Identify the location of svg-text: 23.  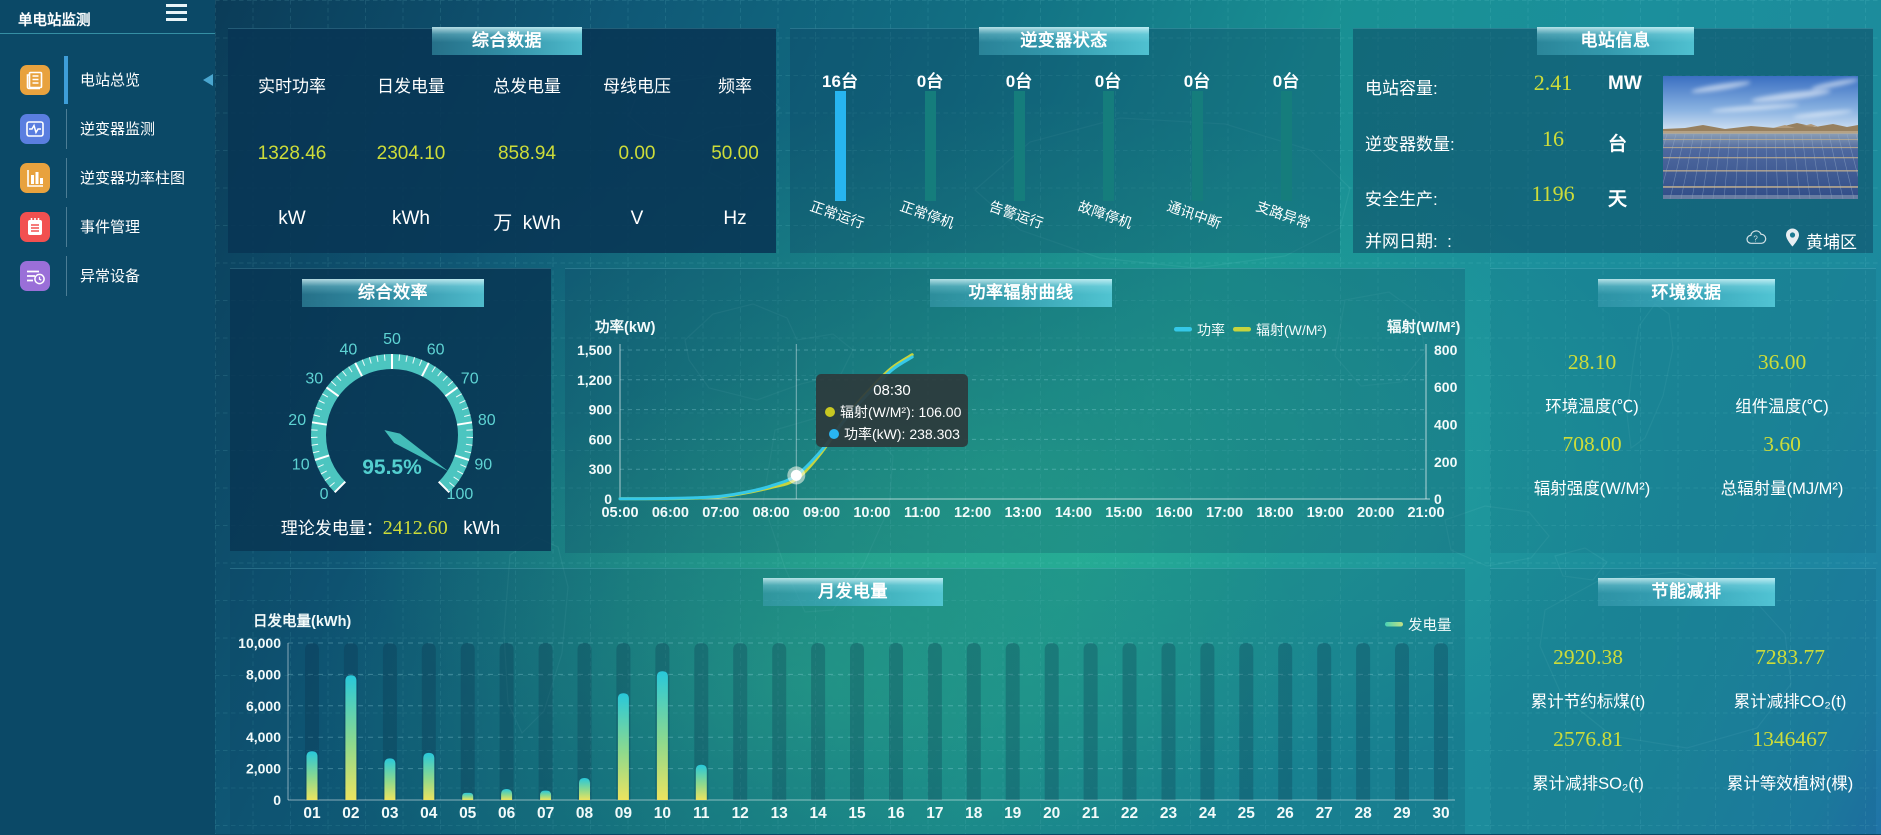
(1169, 813).